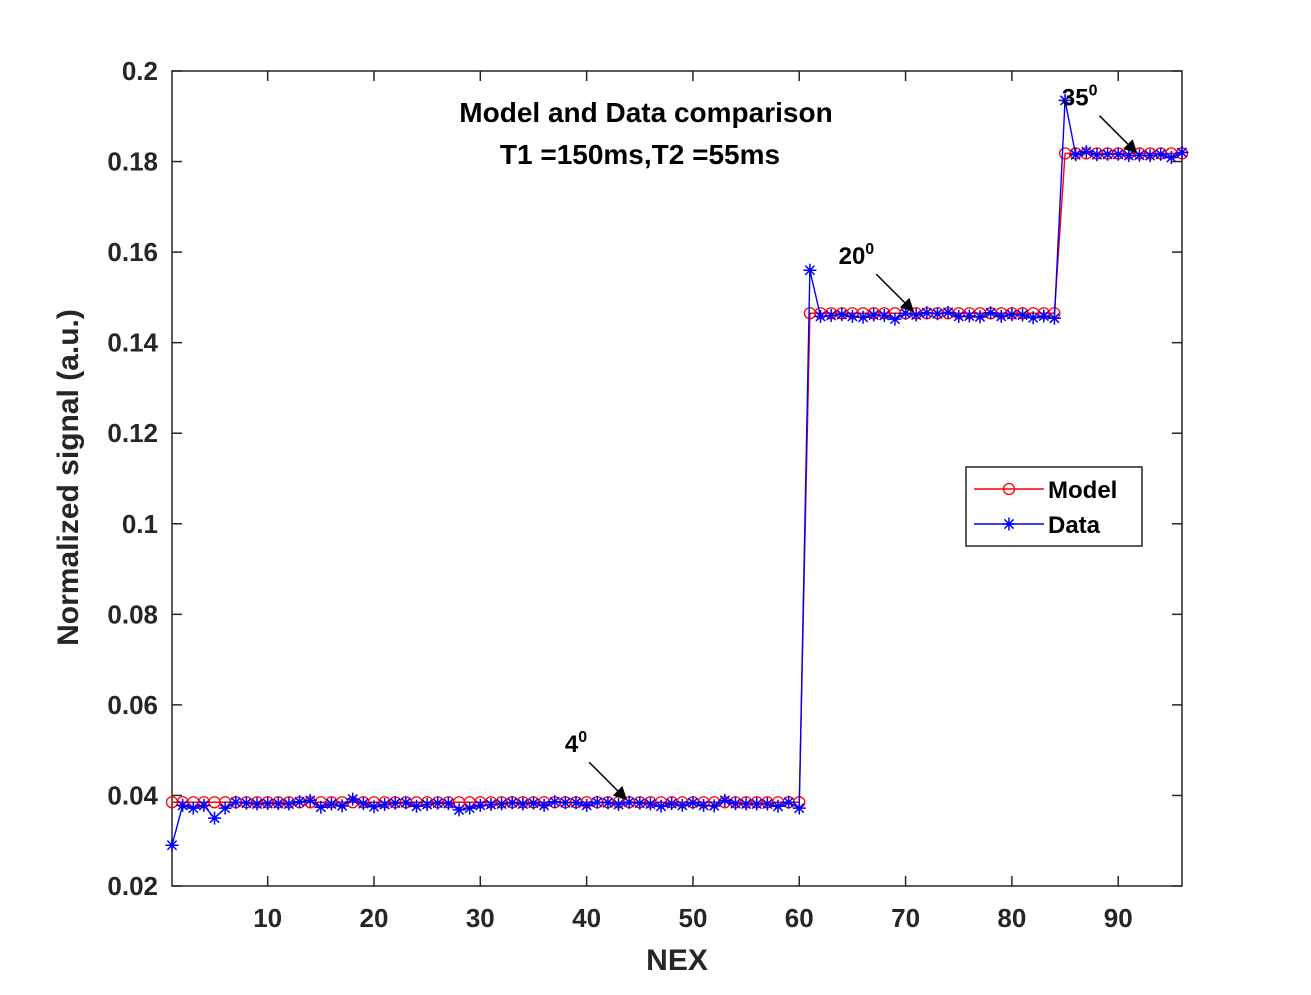 The image size is (1311, 995). Describe the element at coordinates (1082, 490) in the screenshot. I see `legend-label-model: Model` at that location.